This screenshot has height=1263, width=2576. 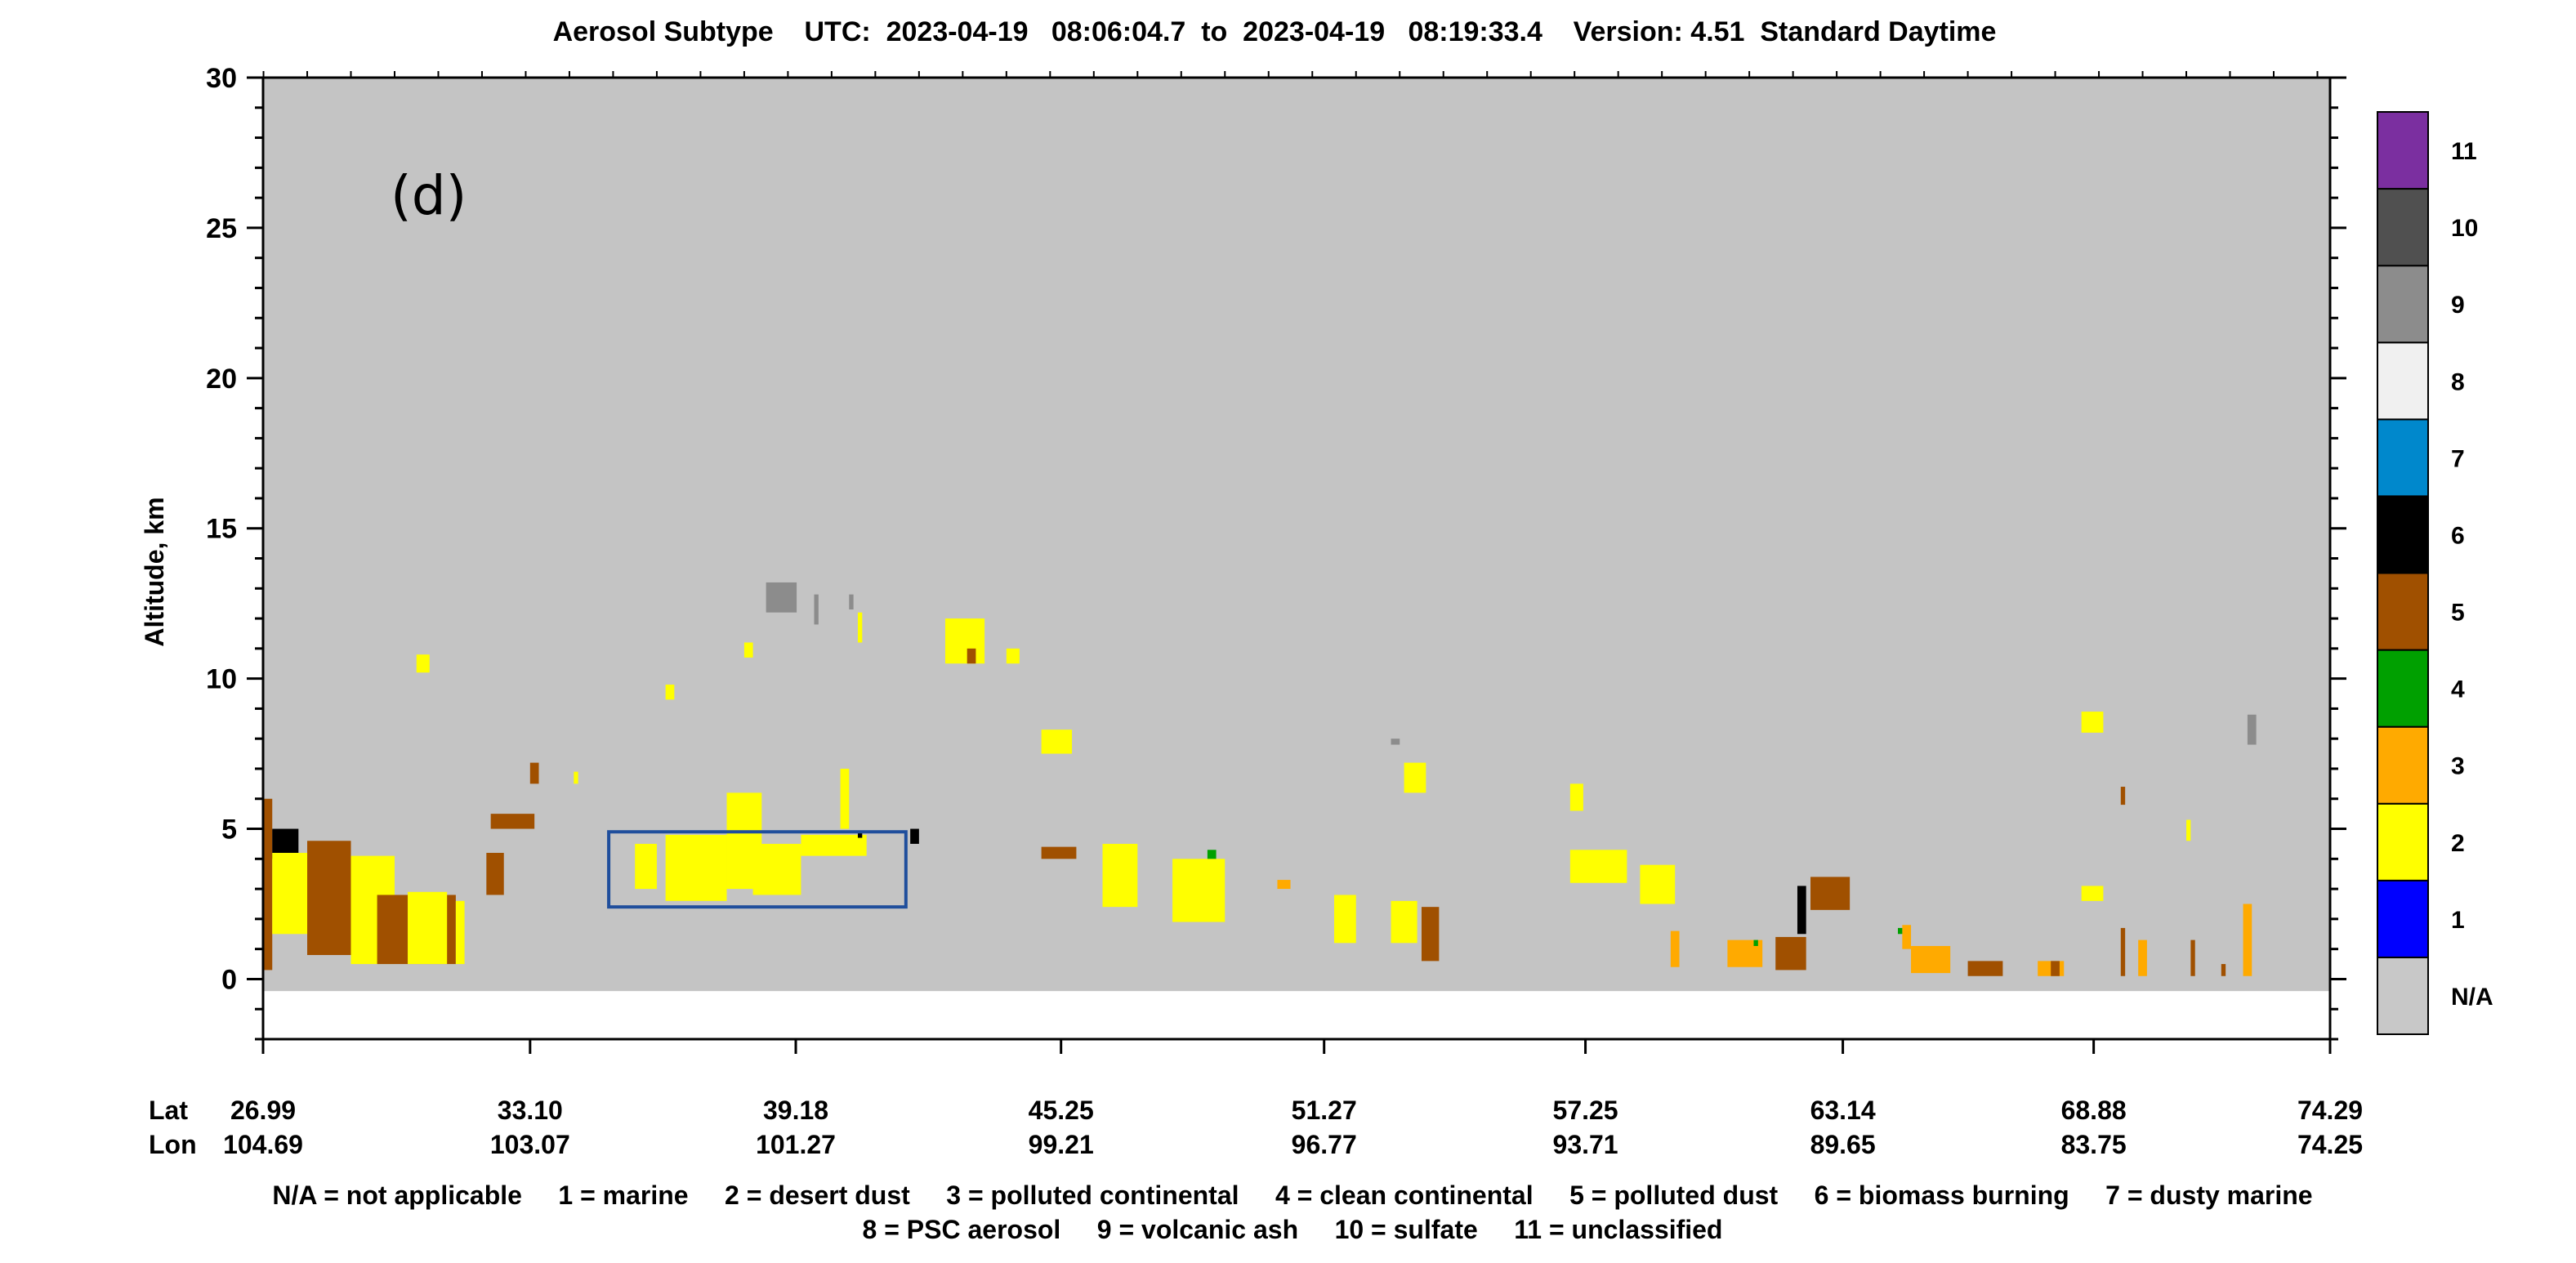 I want to click on highlight-box, so click(x=758, y=869).